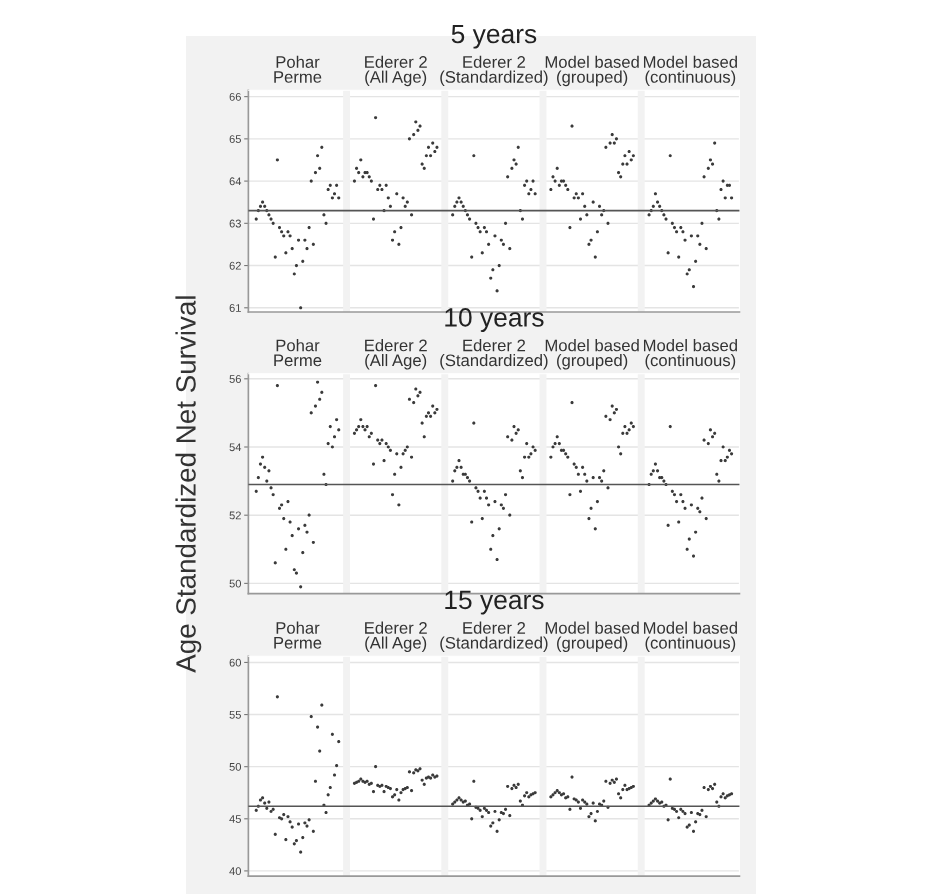 This screenshot has width=948, height=894. What do you see at coordinates (188, 484) in the screenshot?
I see `y-axis-title: Age Standardized Net Survival` at bounding box center [188, 484].